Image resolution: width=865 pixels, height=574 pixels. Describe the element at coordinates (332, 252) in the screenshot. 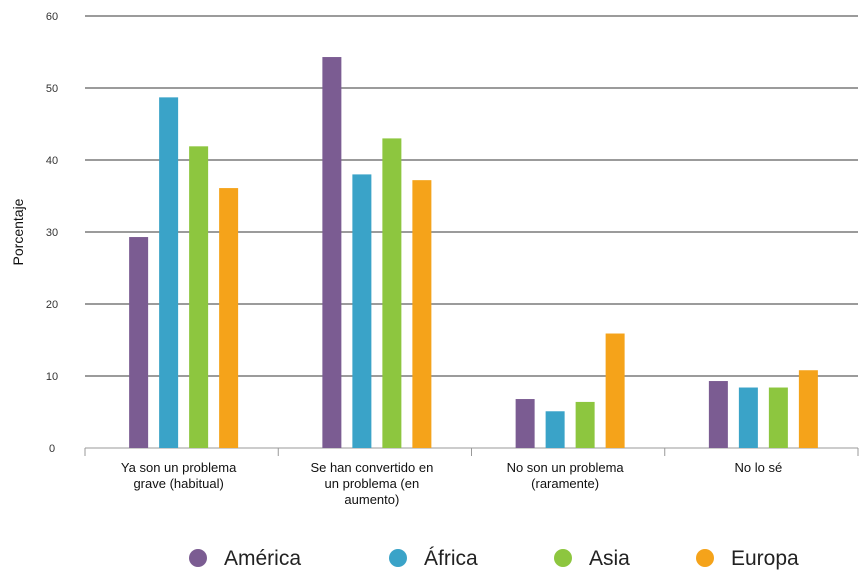

I see `bar-américa-1` at that location.